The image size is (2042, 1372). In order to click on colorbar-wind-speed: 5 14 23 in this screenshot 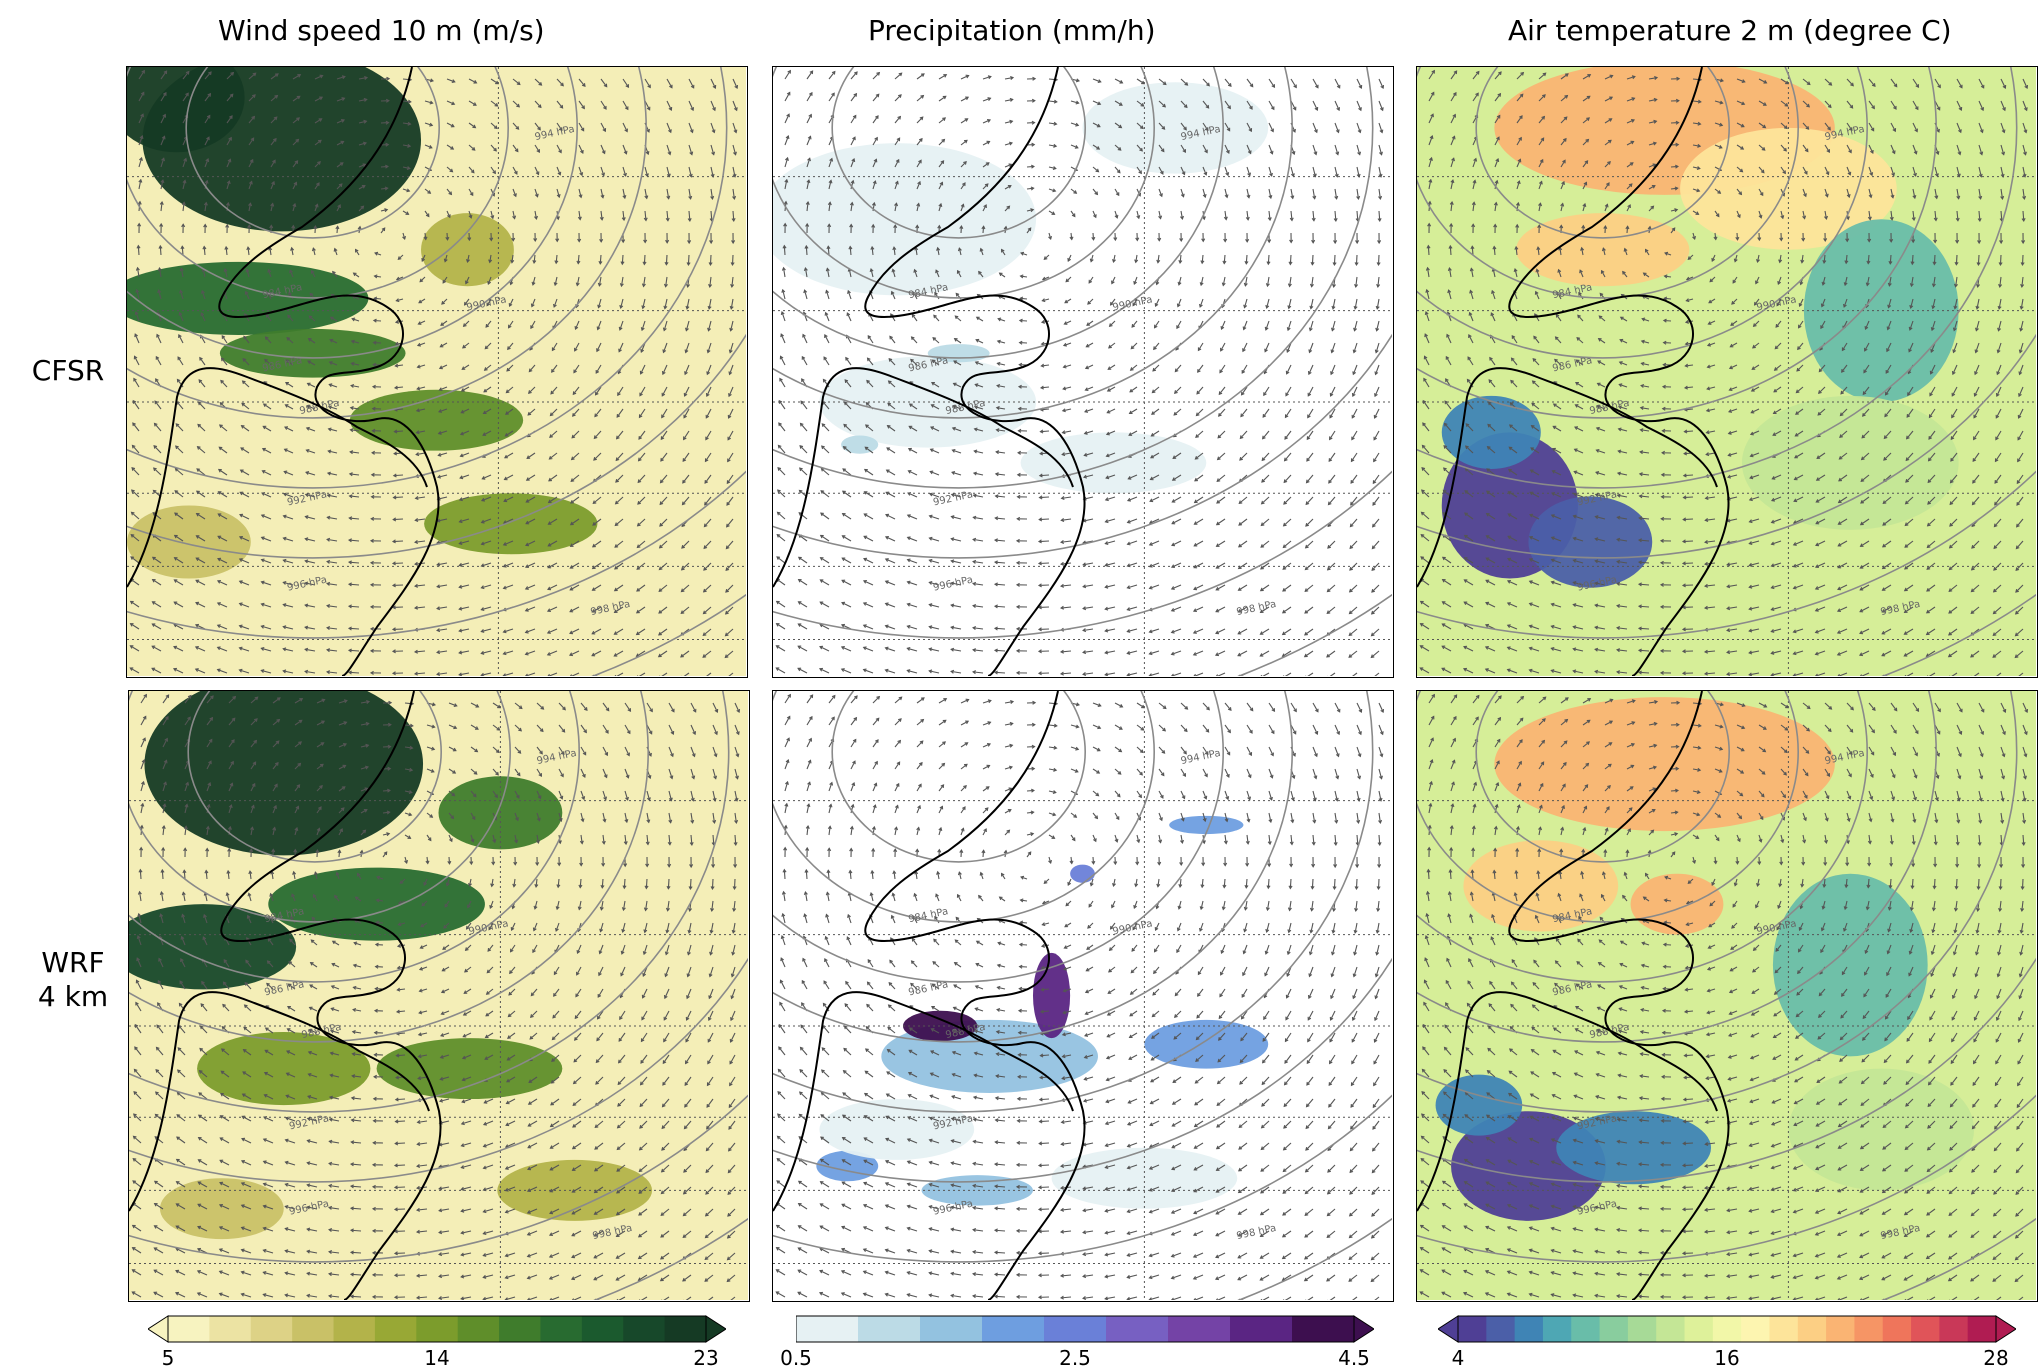, I will do `click(437, 1342)`.